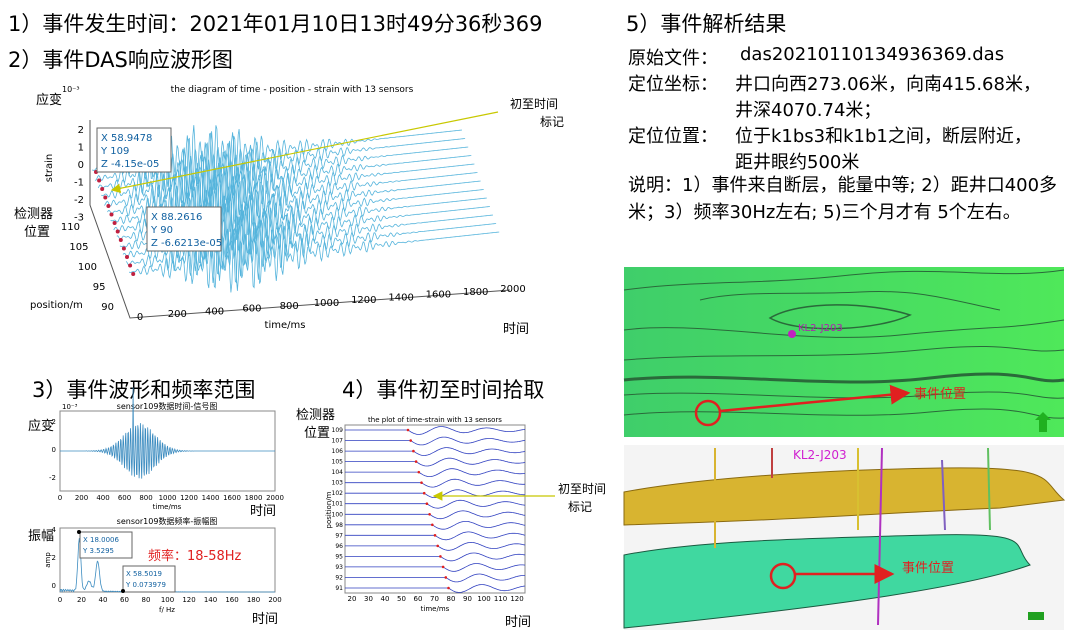 Image resolution: width=1081 pixels, height=642 pixels. Describe the element at coordinates (186, 243) in the screenshot. I see `tip-text: Z -6.6213e-05` at that location.